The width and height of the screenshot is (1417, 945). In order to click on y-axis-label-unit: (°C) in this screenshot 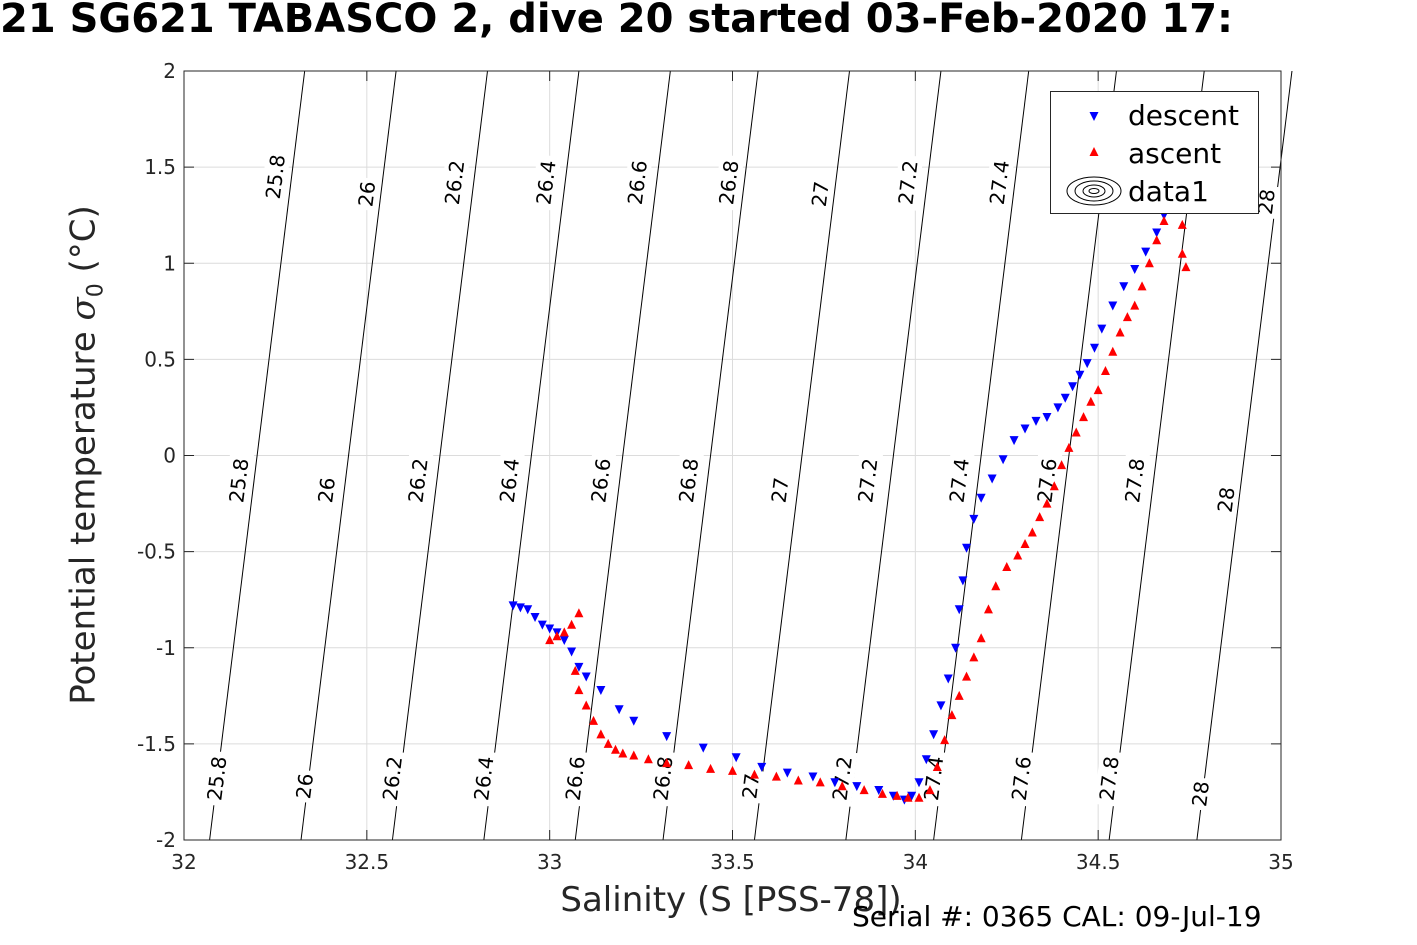, I will do `click(83, 244)`.